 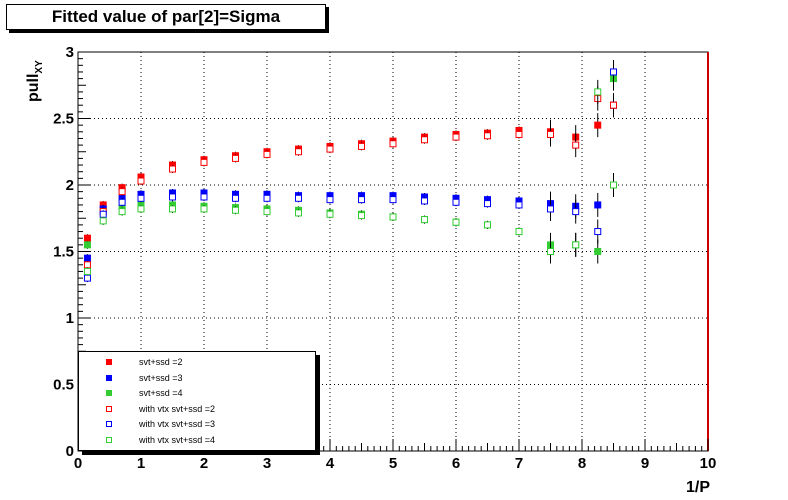 What do you see at coordinates (166, 17) in the screenshot?
I see `chart-title: Fitted value of par[2]=Sigma` at bounding box center [166, 17].